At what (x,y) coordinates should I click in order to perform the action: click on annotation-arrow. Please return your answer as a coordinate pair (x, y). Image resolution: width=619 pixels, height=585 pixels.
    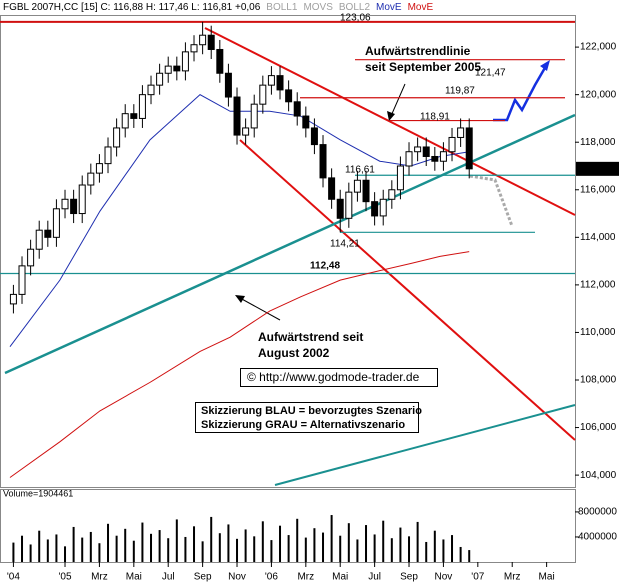
    Looking at the image, I should click on (260, 309).